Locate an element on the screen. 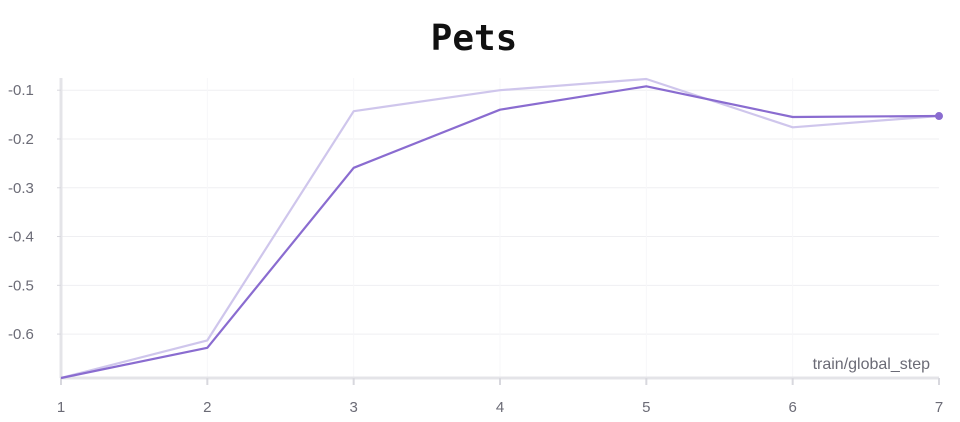 This screenshot has height=422, width=960. x-tick-label: 3 is located at coordinates (353, 407).